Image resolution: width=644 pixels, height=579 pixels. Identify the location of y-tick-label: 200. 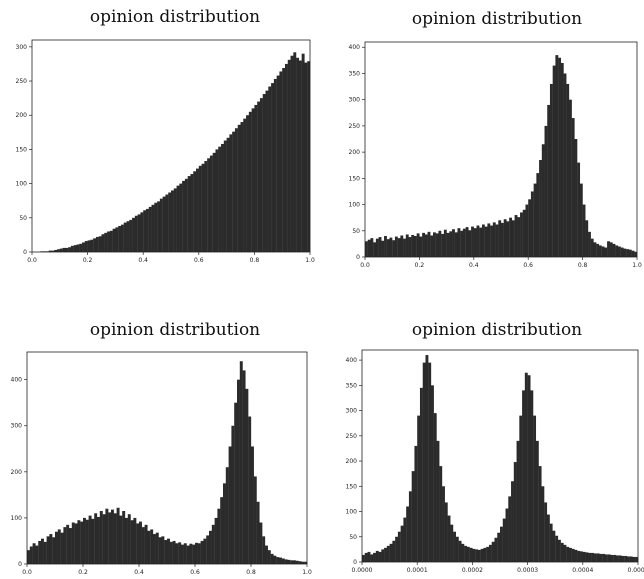
(22, 115).